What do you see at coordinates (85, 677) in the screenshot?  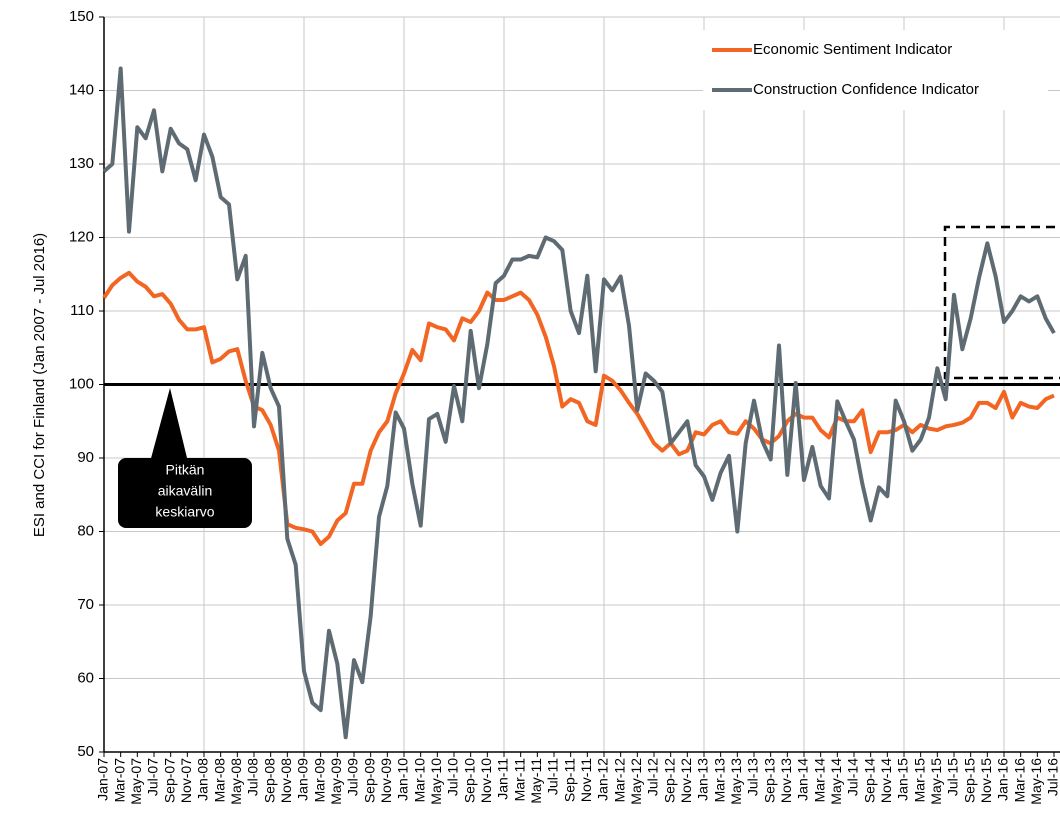 I see `y-tick-label: 60` at bounding box center [85, 677].